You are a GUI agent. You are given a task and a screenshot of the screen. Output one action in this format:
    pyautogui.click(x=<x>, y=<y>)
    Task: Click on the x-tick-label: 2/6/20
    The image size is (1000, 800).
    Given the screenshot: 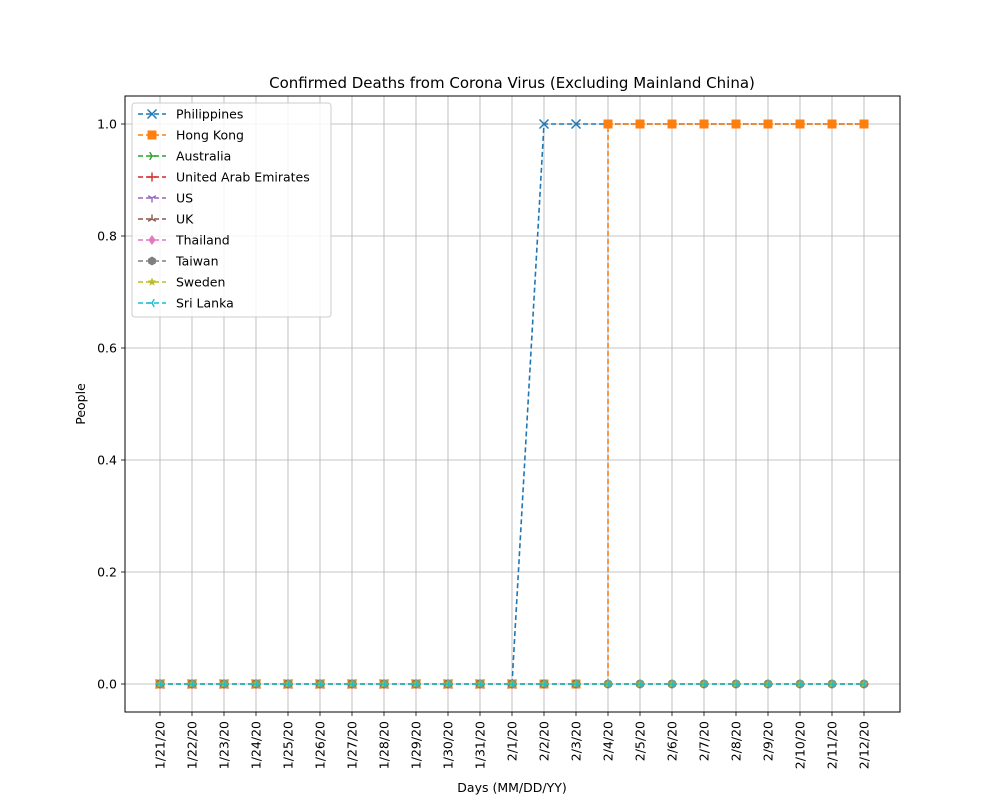 What is the action you would take?
    pyautogui.click(x=672, y=741)
    